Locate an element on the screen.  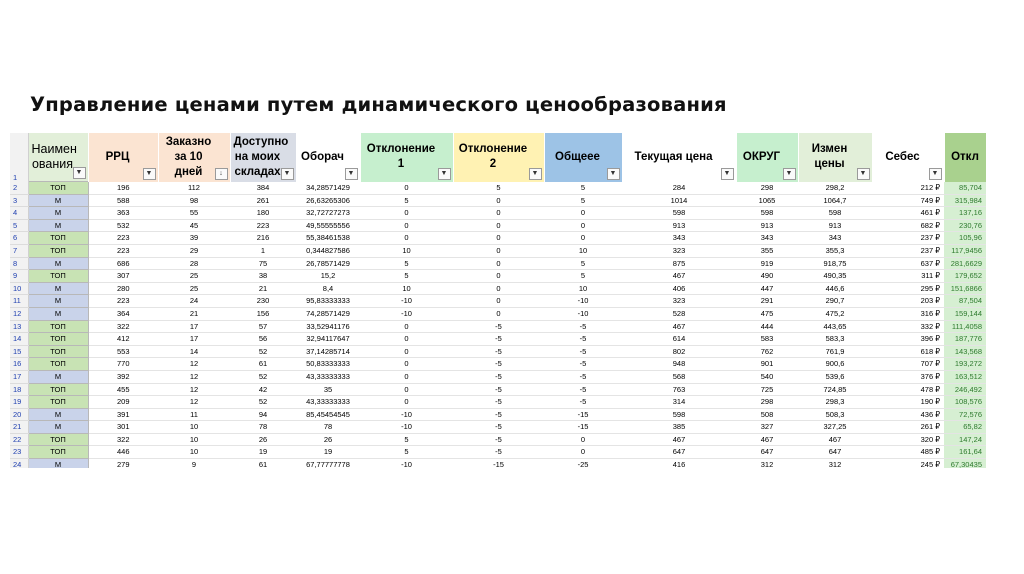
available-cell: 56 is located at coordinates (263, 339).